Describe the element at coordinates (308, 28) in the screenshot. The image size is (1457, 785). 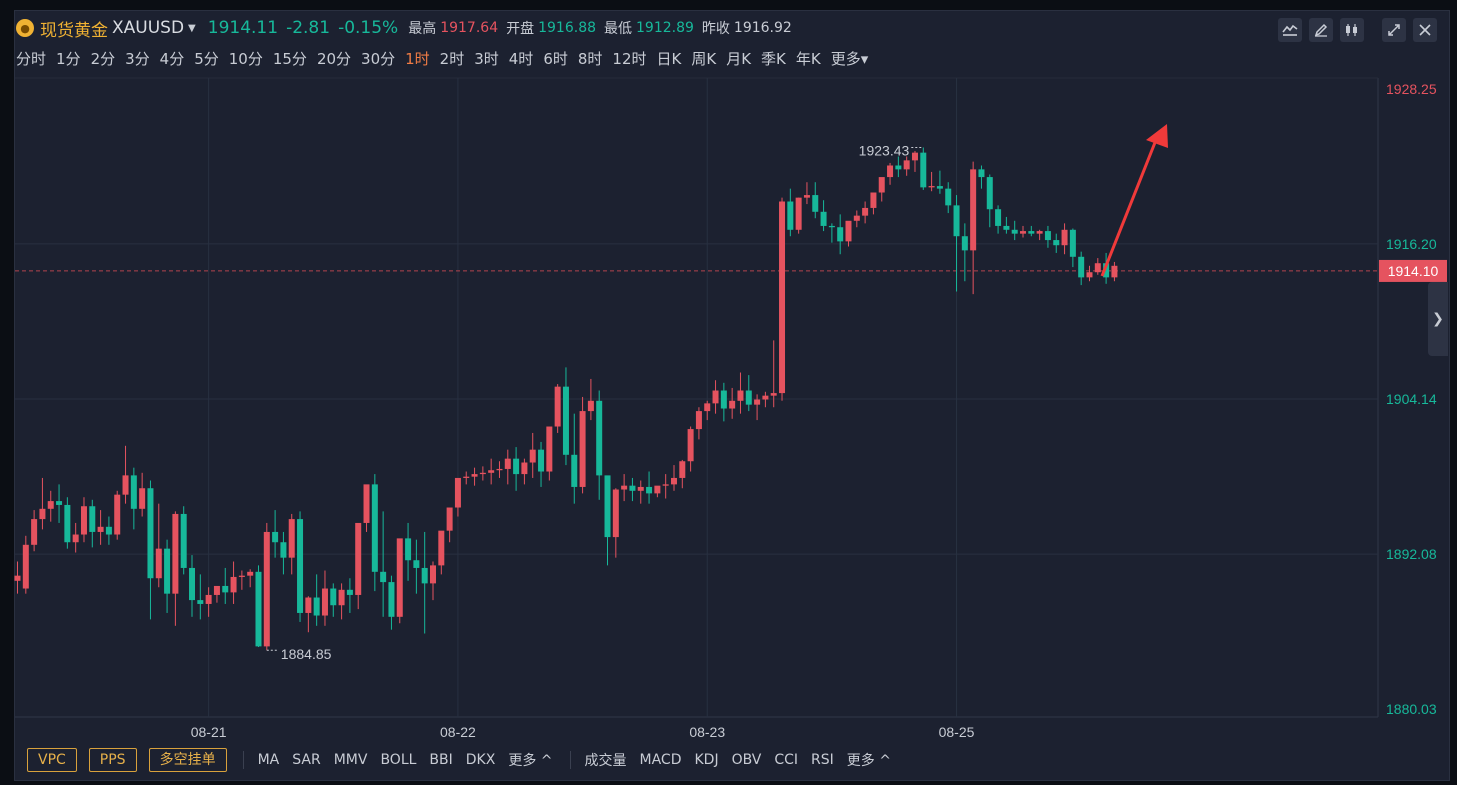
I see `price-change: -2.81` at that location.